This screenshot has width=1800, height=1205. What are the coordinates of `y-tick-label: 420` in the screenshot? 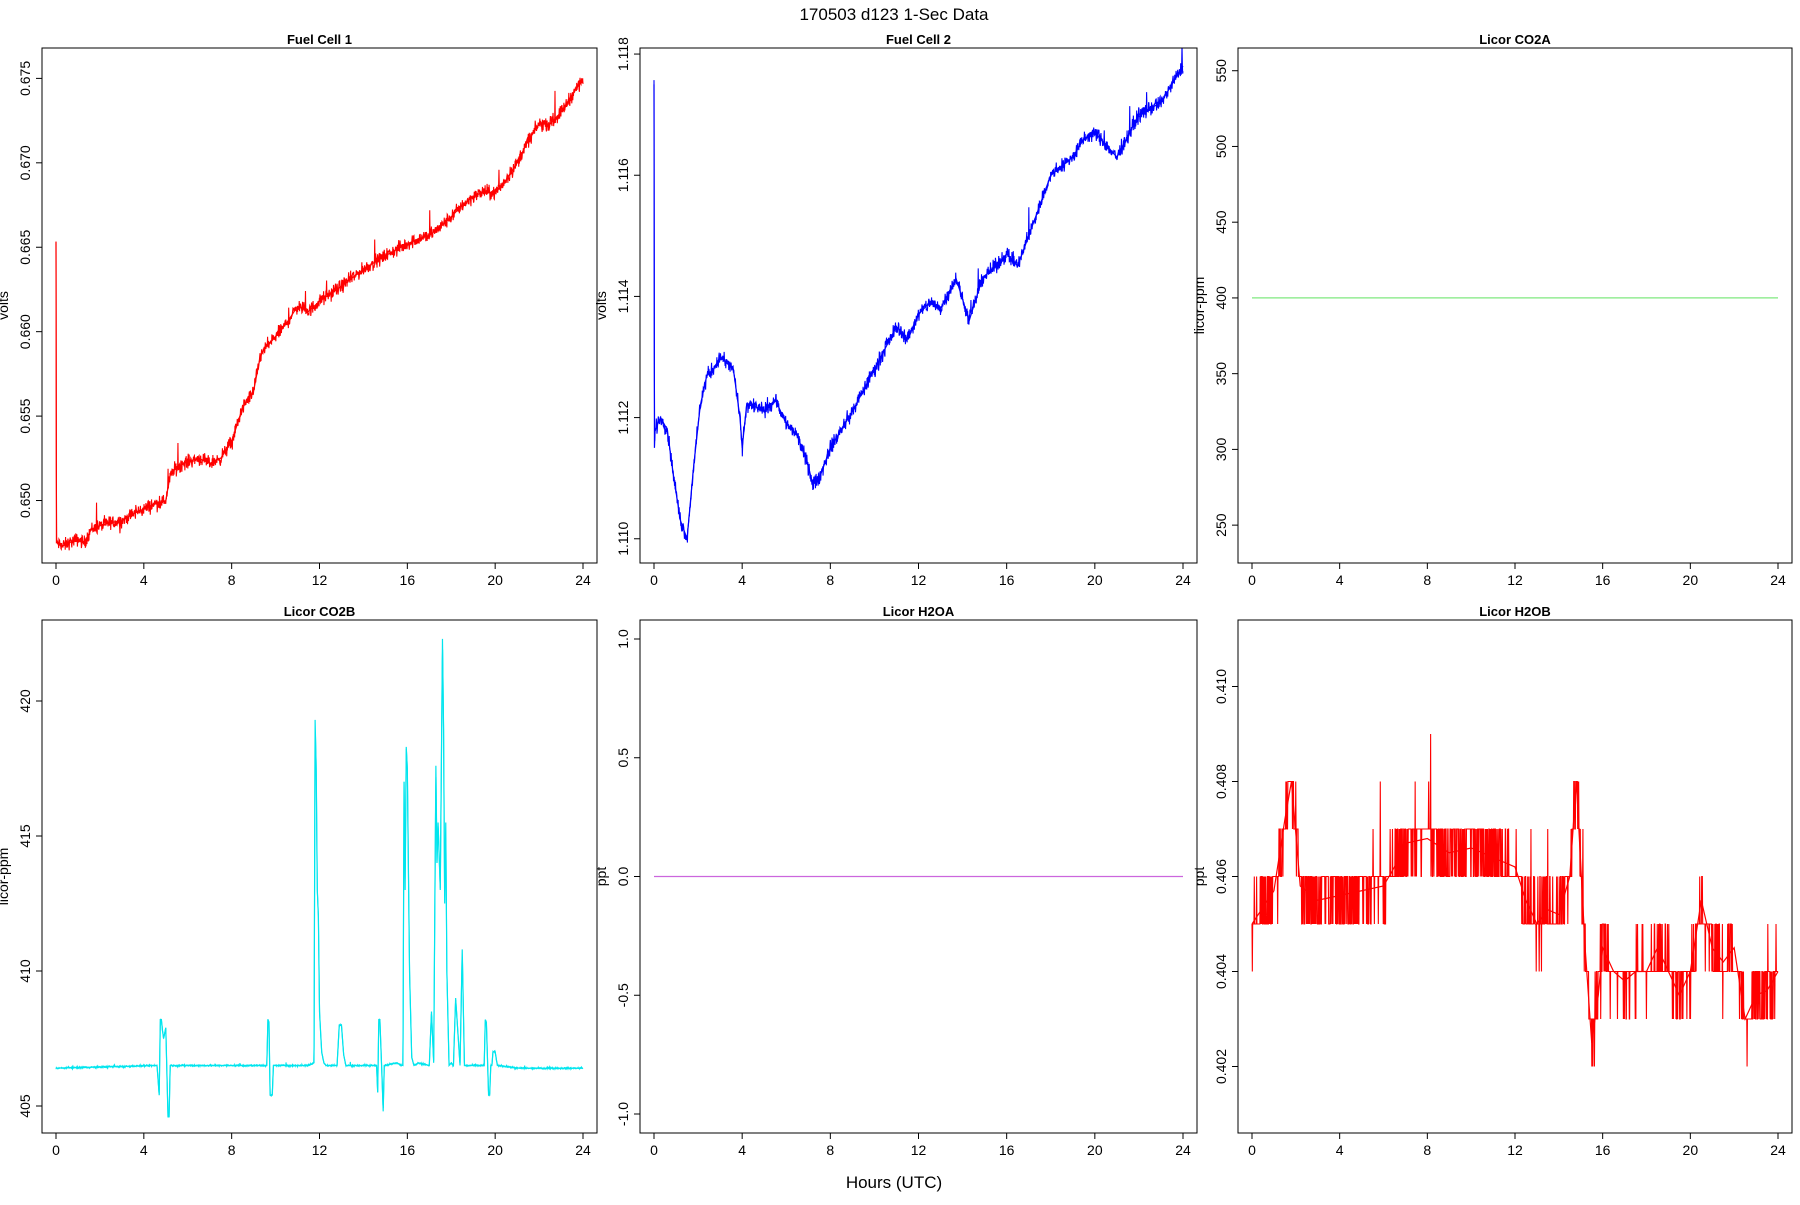 It's located at (25, 701).